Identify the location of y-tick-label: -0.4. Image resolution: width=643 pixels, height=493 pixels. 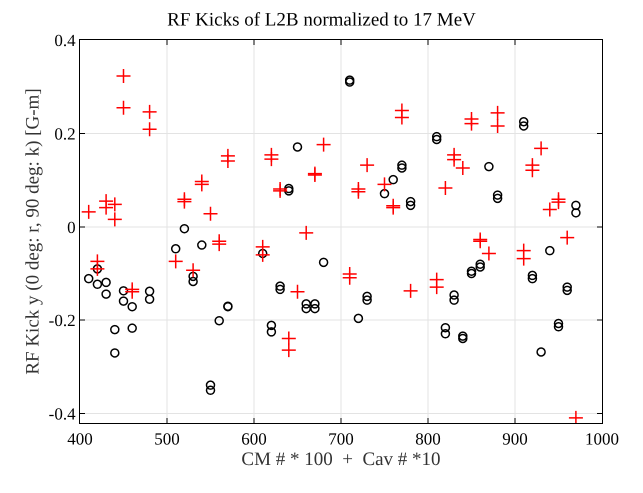
(62, 414).